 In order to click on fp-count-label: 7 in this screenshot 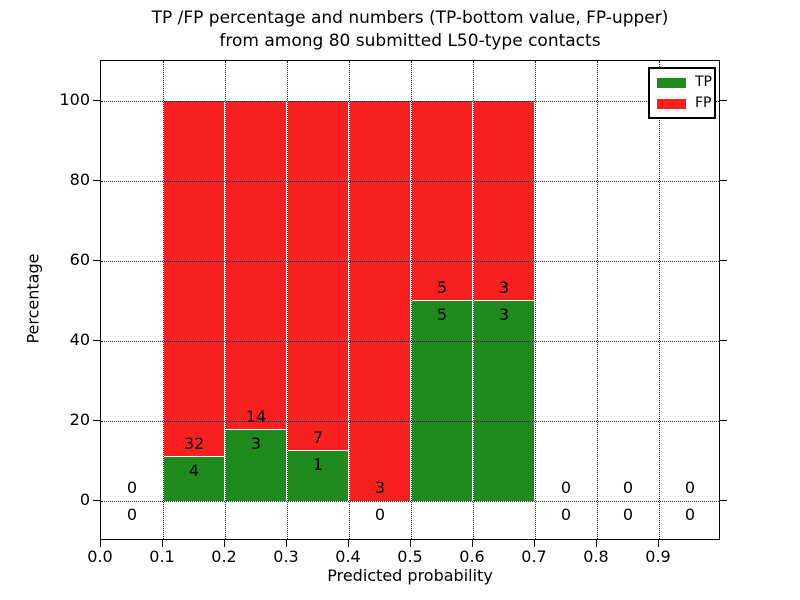, I will do `click(318, 437)`.